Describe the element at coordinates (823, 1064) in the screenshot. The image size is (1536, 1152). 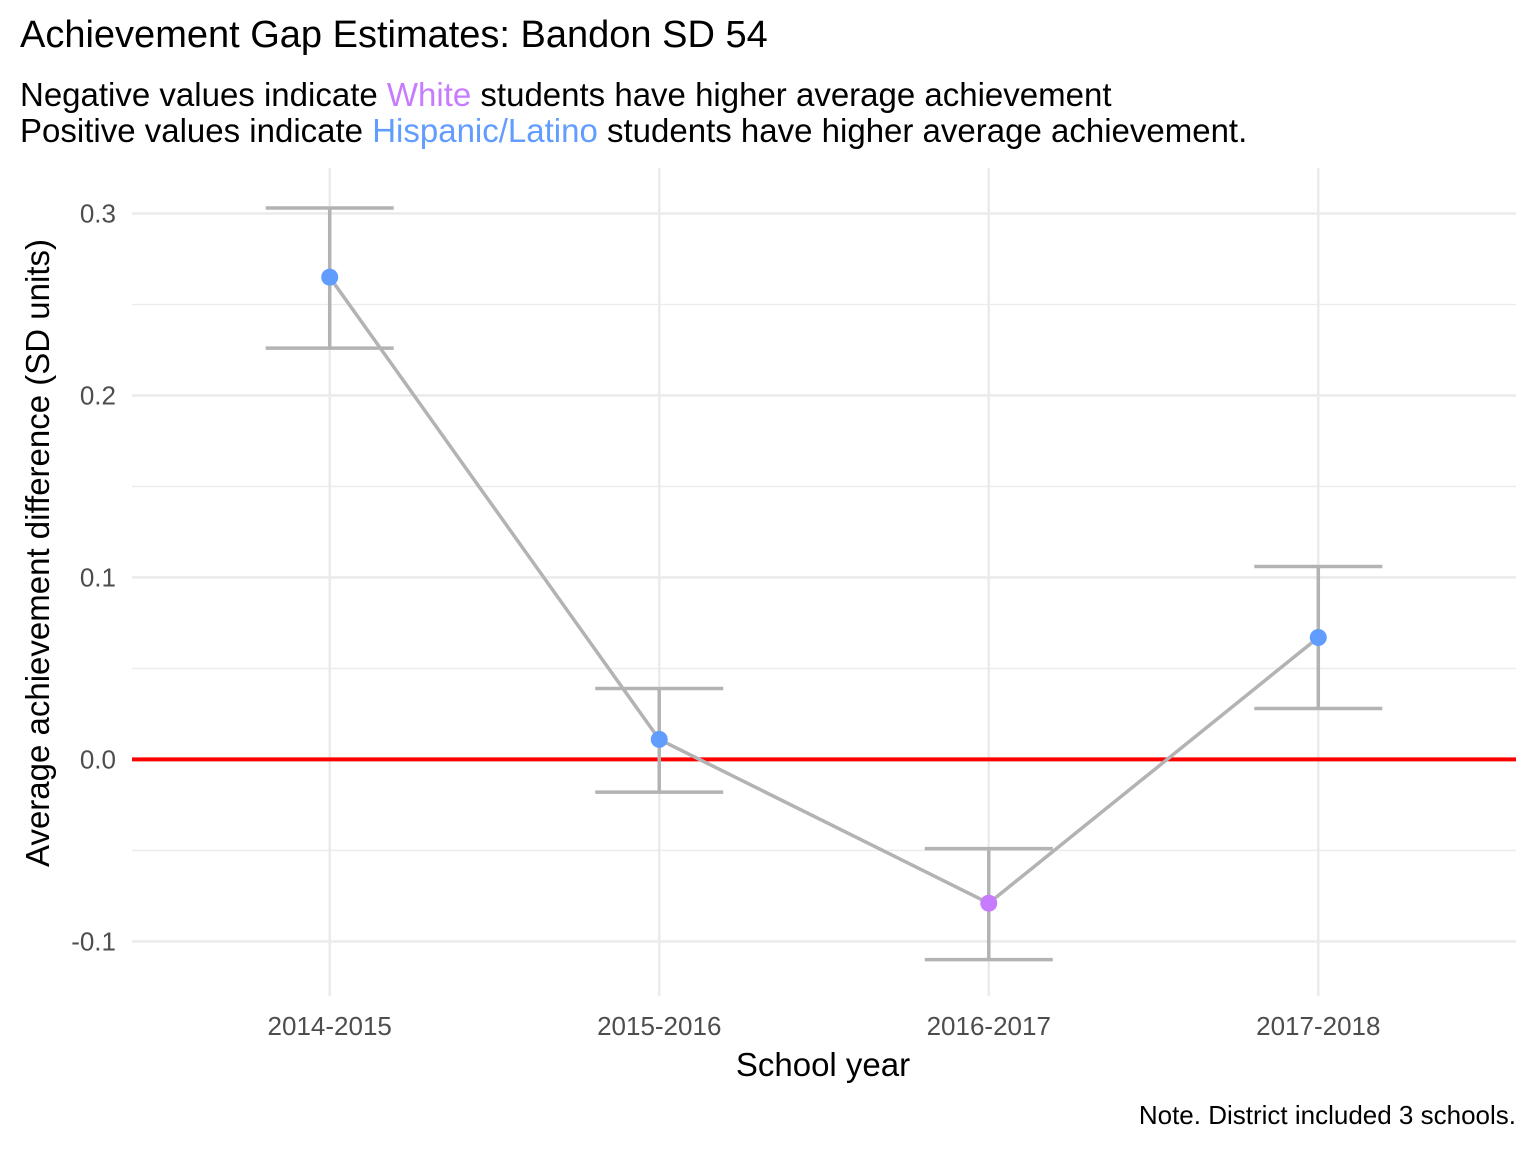
I see `x-axis-label: School year` at that location.